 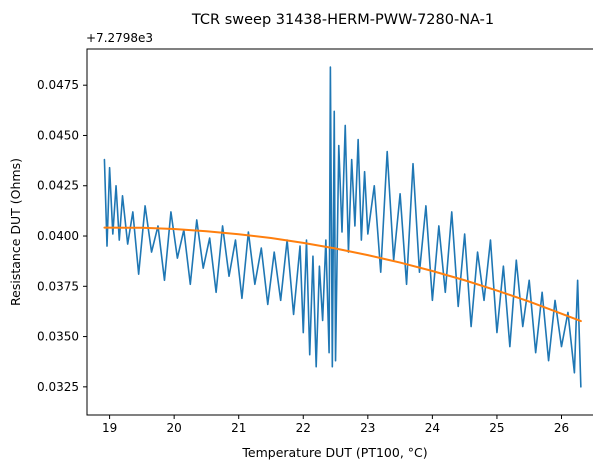 I want to click on y-tick-label: 0.0375, so click(x=58, y=286).